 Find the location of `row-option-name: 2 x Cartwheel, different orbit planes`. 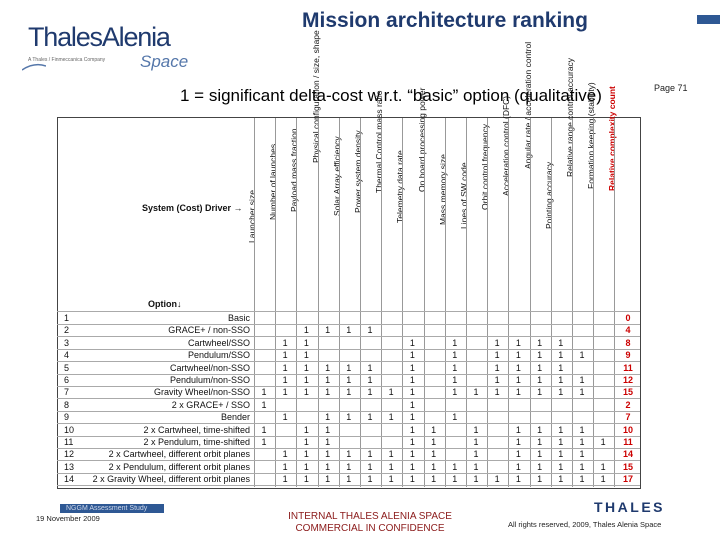

row-option-name: 2 x Cartwheel, different orbit planes is located at coordinates (179, 454).